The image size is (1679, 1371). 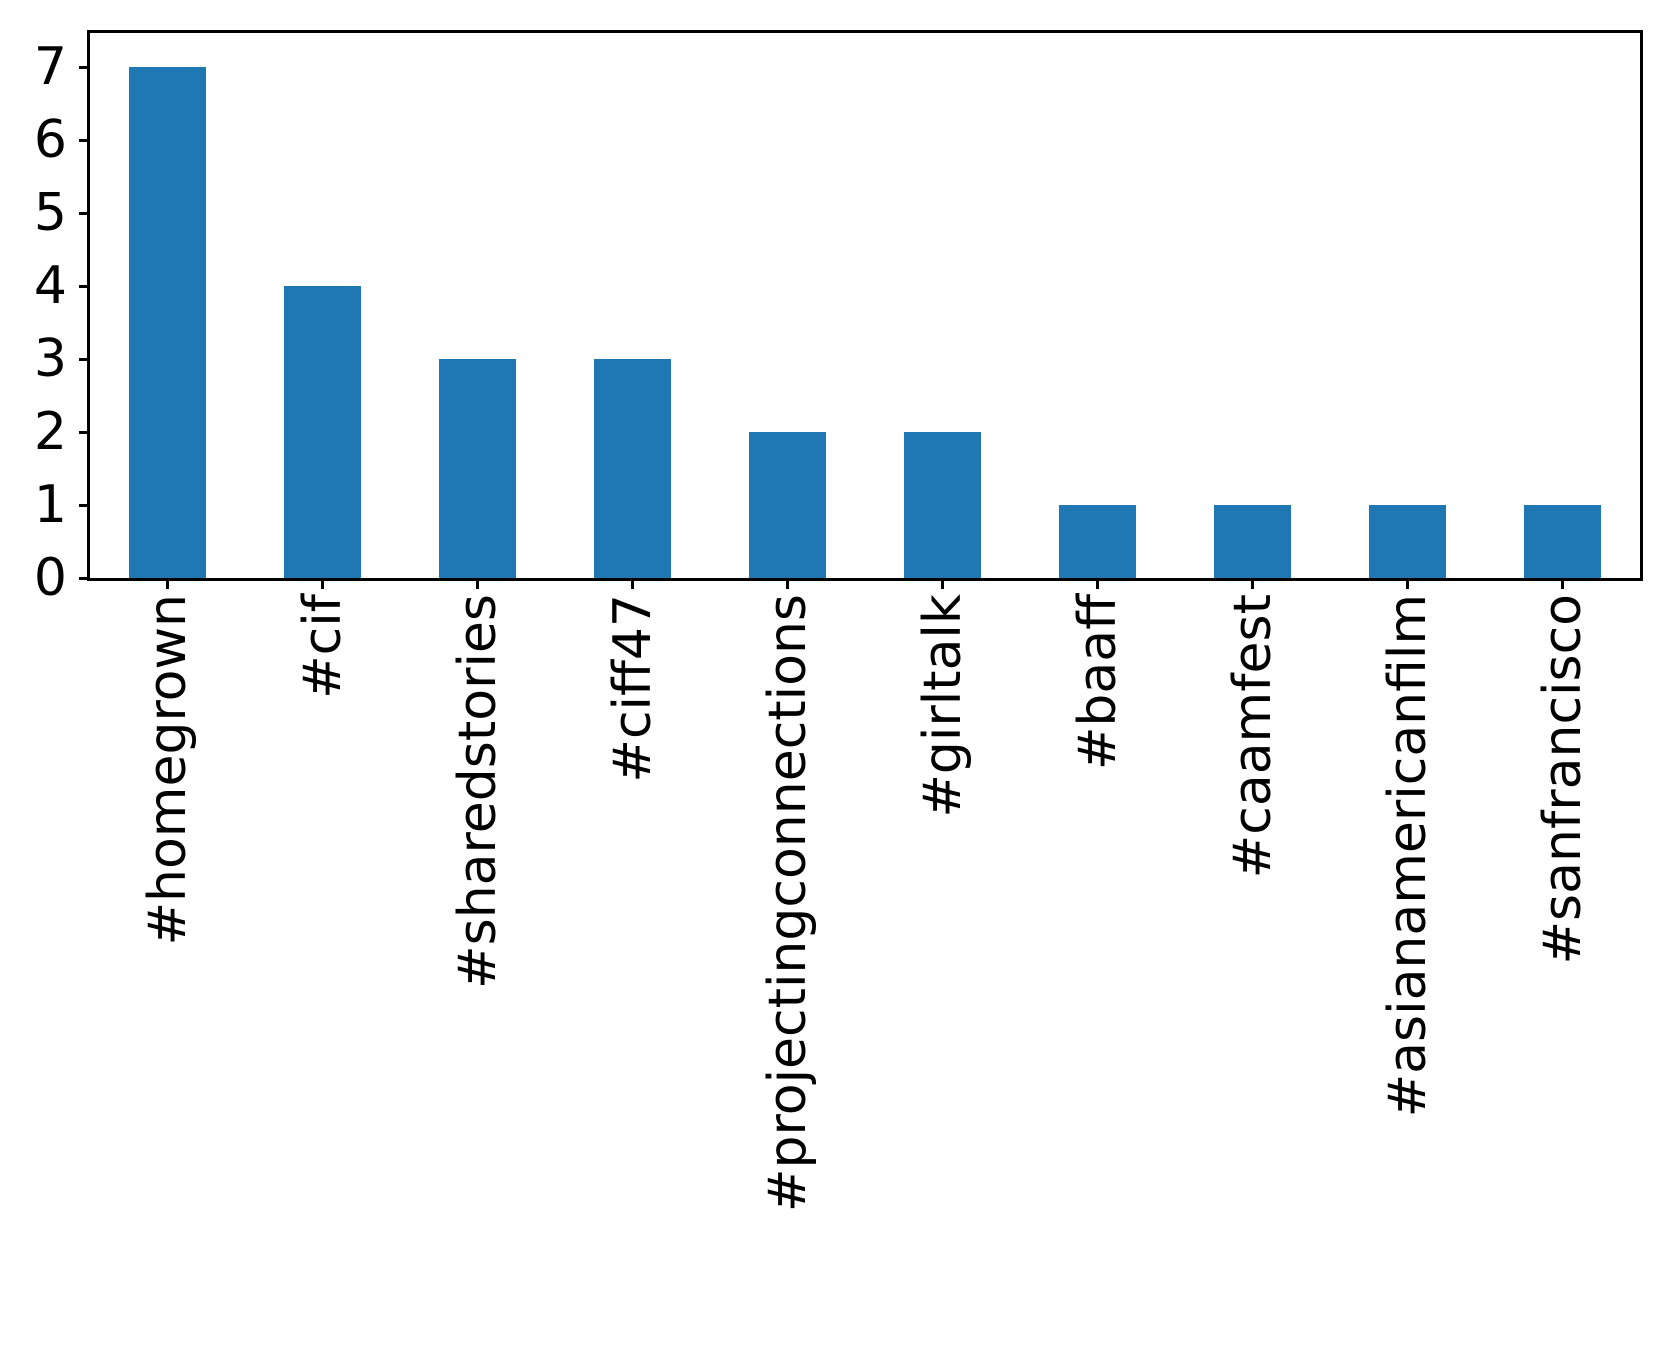 What do you see at coordinates (942, 505) in the screenshot?
I see `bar-girltalk` at bounding box center [942, 505].